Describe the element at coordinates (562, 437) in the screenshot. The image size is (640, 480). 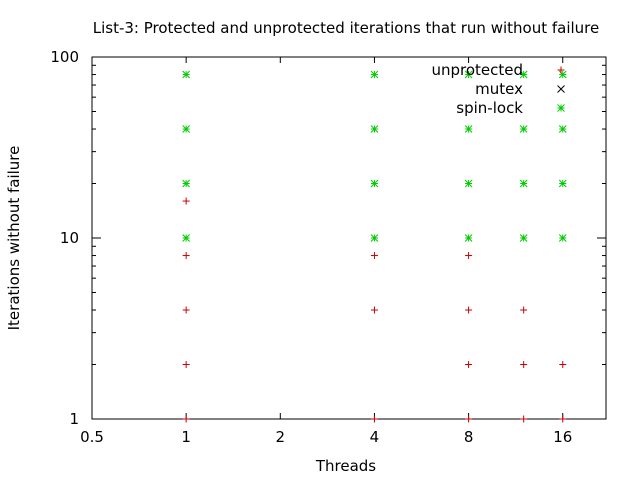
I see `x-tick-label: 16` at that location.